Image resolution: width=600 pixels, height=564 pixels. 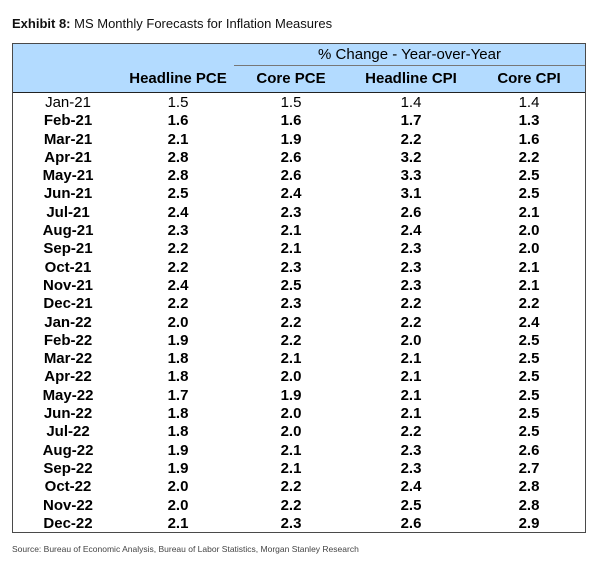 I want to click on table-row: Sep-21 2.2 2.1 2.3 2.0, so click(x=299, y=249).